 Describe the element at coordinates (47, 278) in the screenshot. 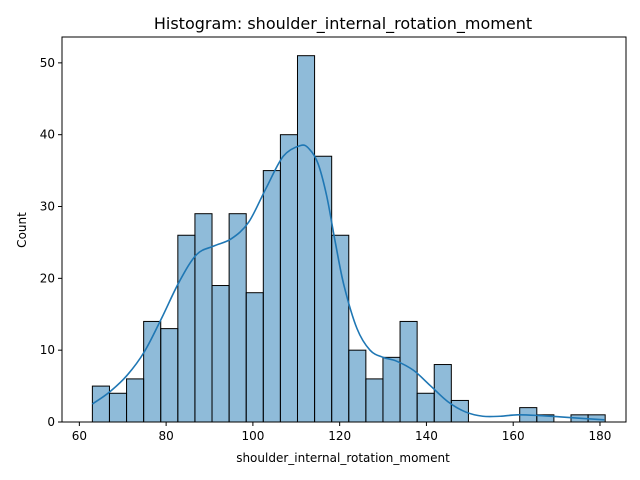

I see `y-tick-label: 20` at that location.